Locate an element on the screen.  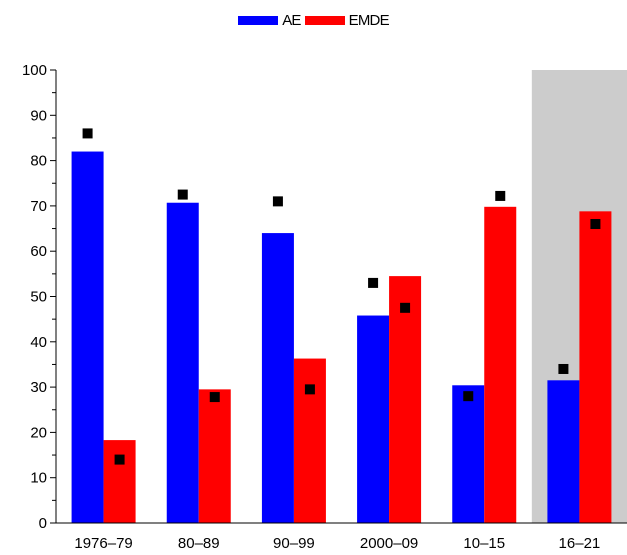
y-tick-label: 100 is located at coordinates (34, 70).